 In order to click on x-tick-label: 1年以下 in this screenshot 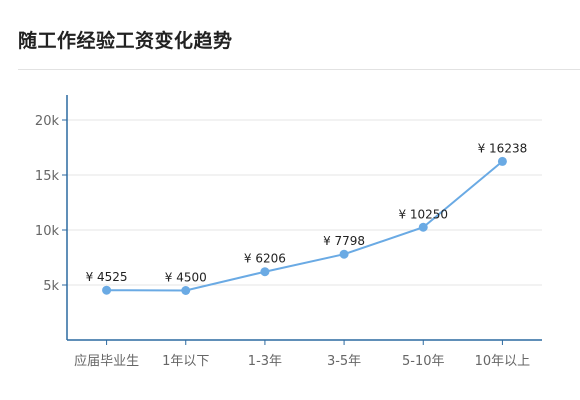, I will do `click(185, 361)`.